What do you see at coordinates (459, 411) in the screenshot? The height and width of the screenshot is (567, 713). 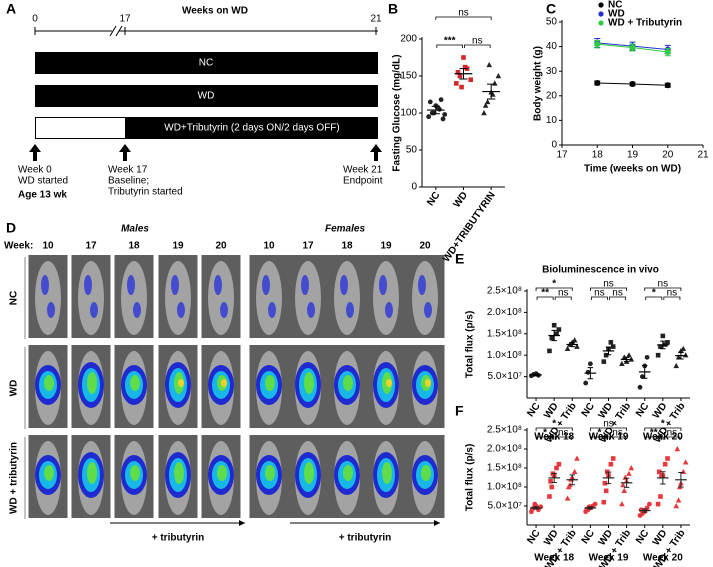 I see `panel-label: F` at bounding box center [459, 411].